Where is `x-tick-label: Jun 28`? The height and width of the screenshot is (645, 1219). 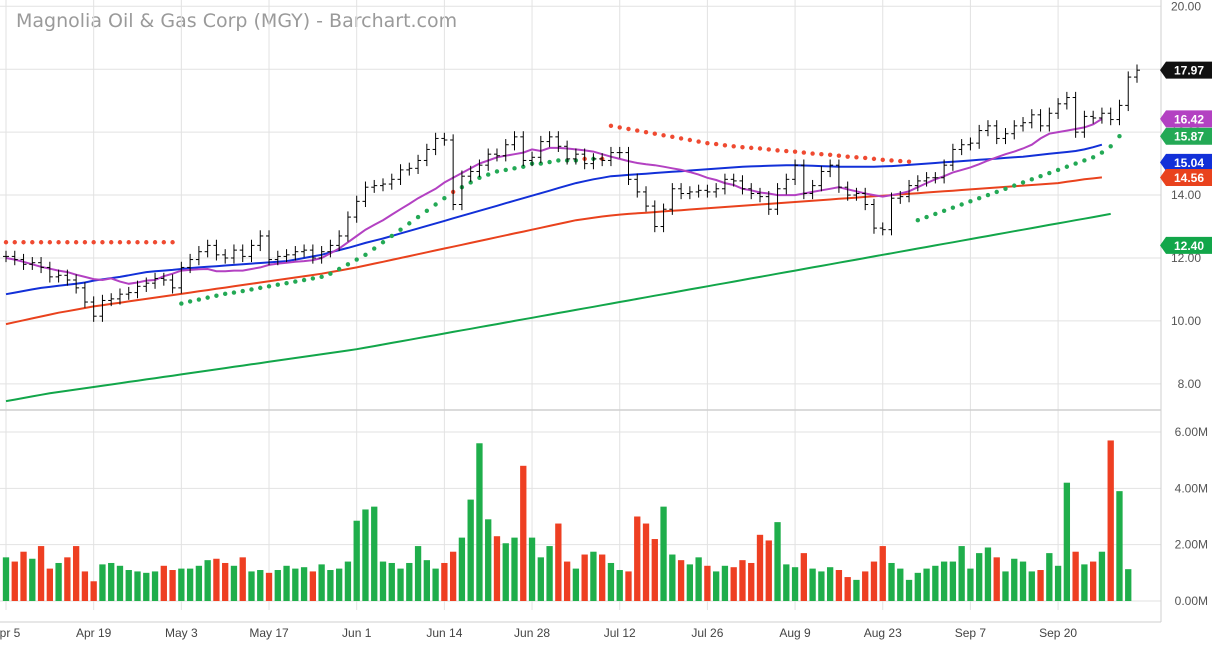 x-tick-label: Jun 28 is located at coordinates (532, 633).